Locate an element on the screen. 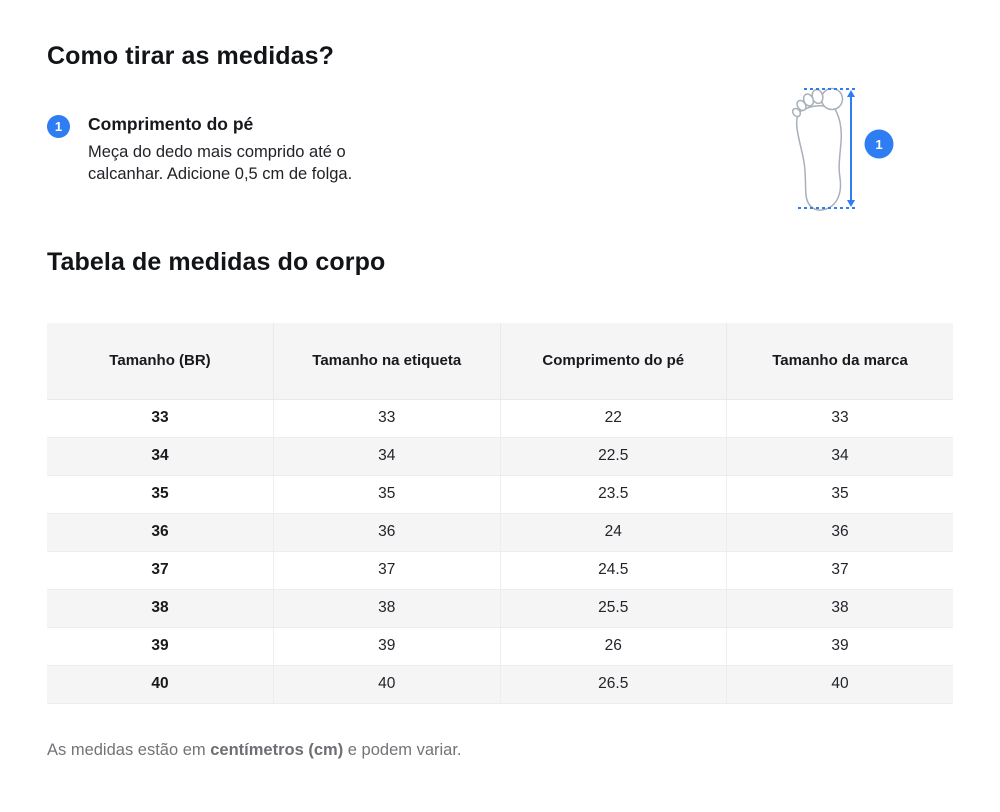 The width and height of the screenshot is (1000, 812). step-number-badge: 1 is located at coordinates (58, 126).